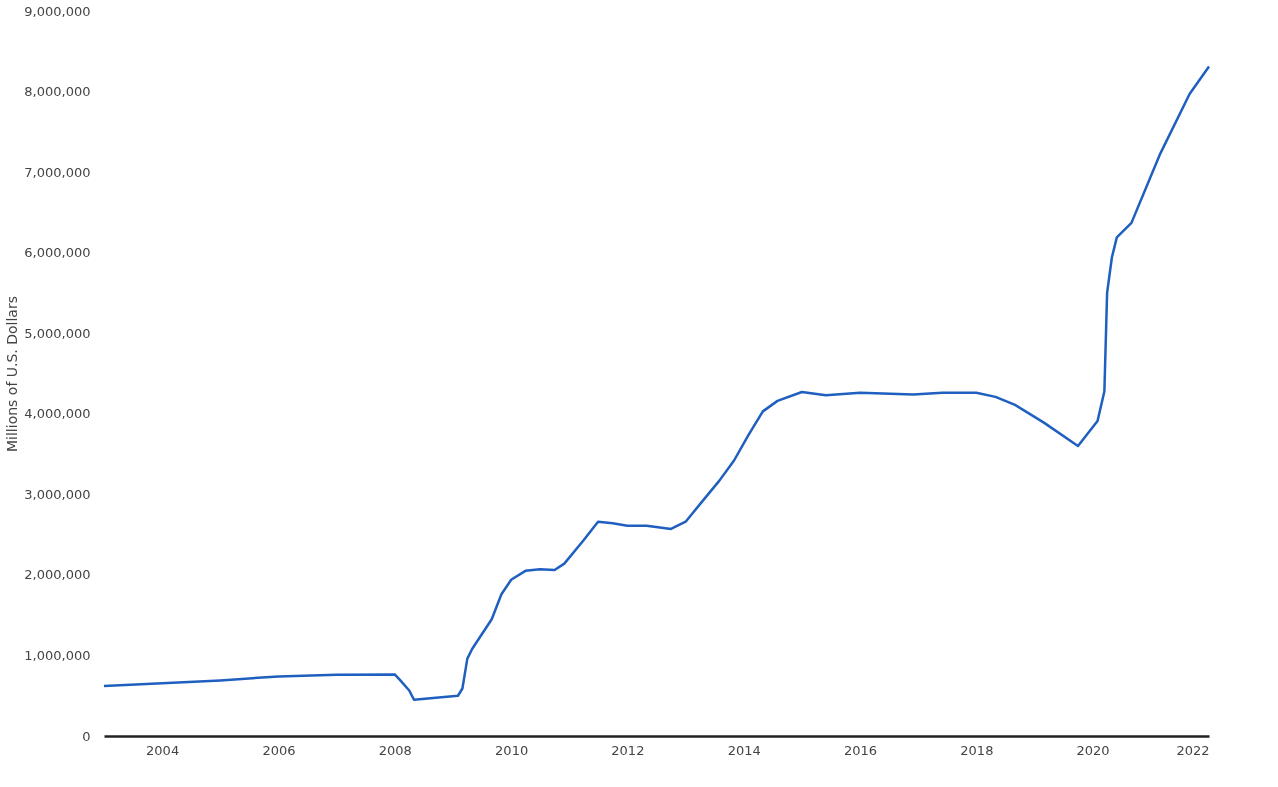  Describe the element at coordinates (57, 494) in the screenshot. I see `y-tick-label: 3,000,000` at that location.